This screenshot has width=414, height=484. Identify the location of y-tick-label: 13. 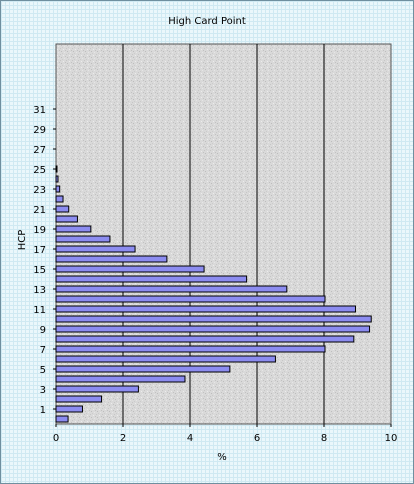
(39, 290).